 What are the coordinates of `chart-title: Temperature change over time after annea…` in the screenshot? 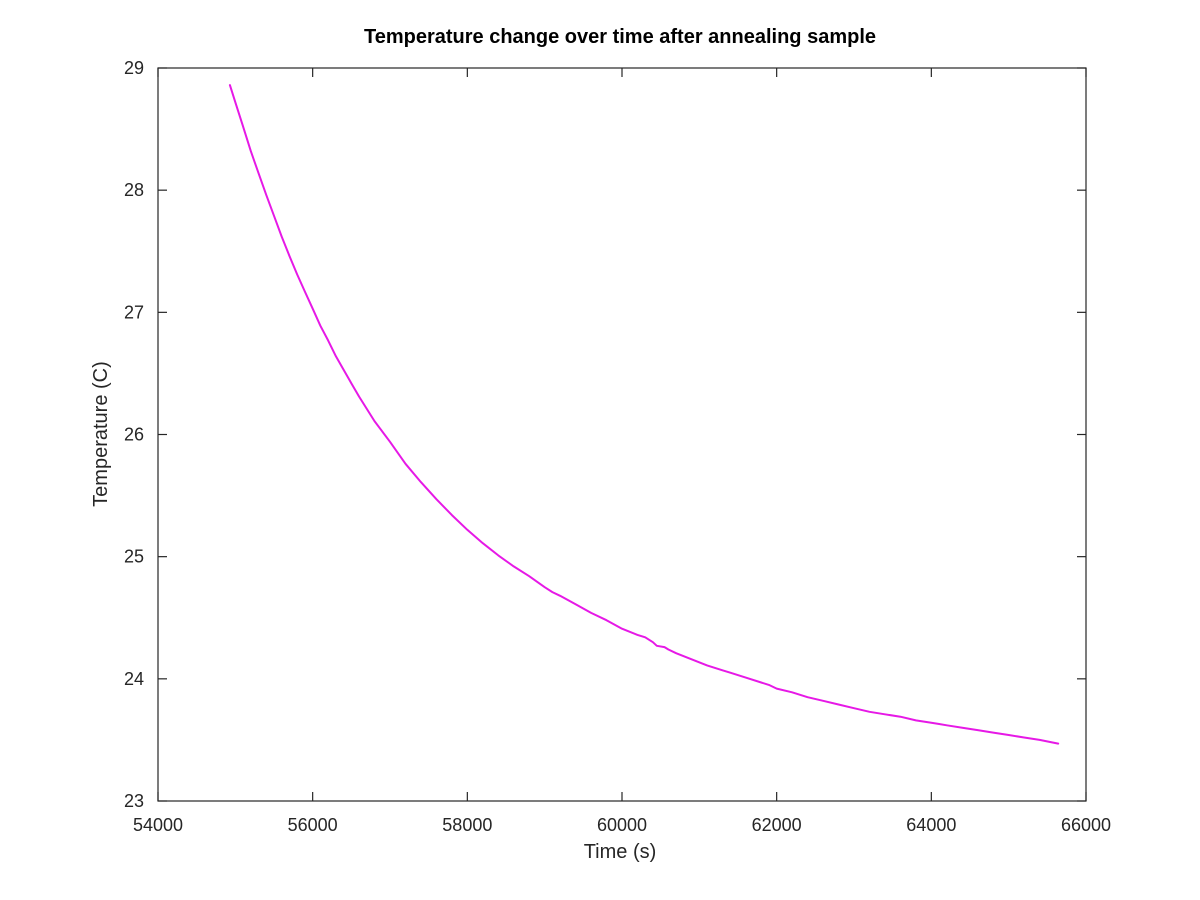 It's located at (620, 37).